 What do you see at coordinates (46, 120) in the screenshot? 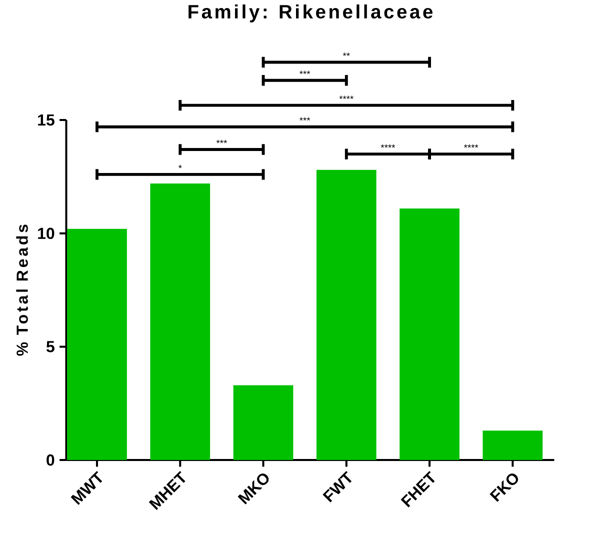
I see `y-tick-label: 15` at bounding box center [46, 120].